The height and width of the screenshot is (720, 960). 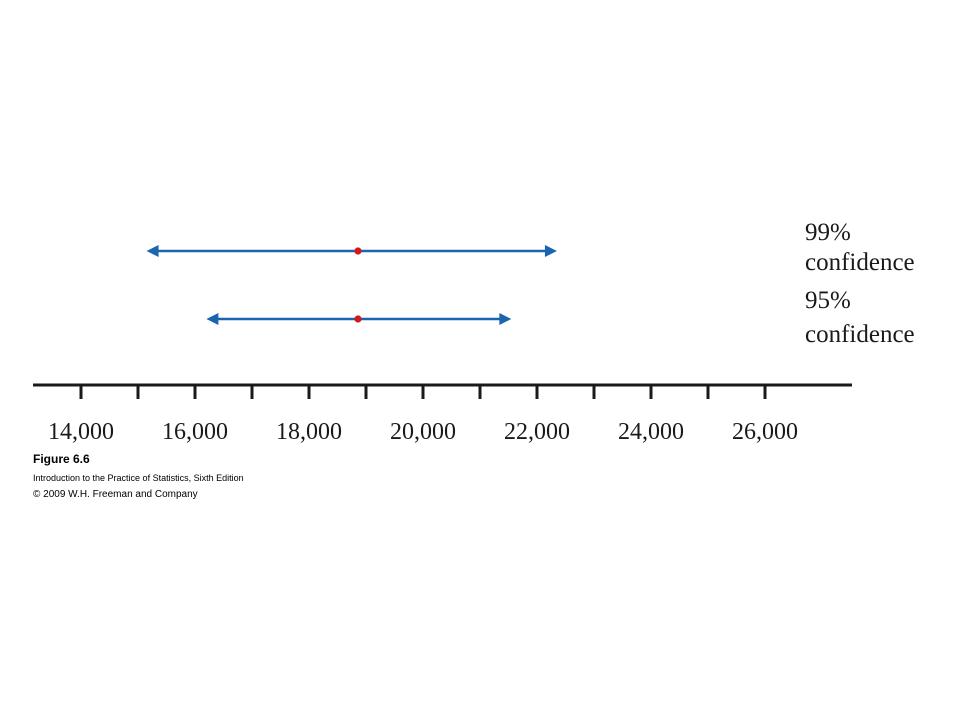 I want to click on series-label-percent: 95%, so click(x=828, y=300).